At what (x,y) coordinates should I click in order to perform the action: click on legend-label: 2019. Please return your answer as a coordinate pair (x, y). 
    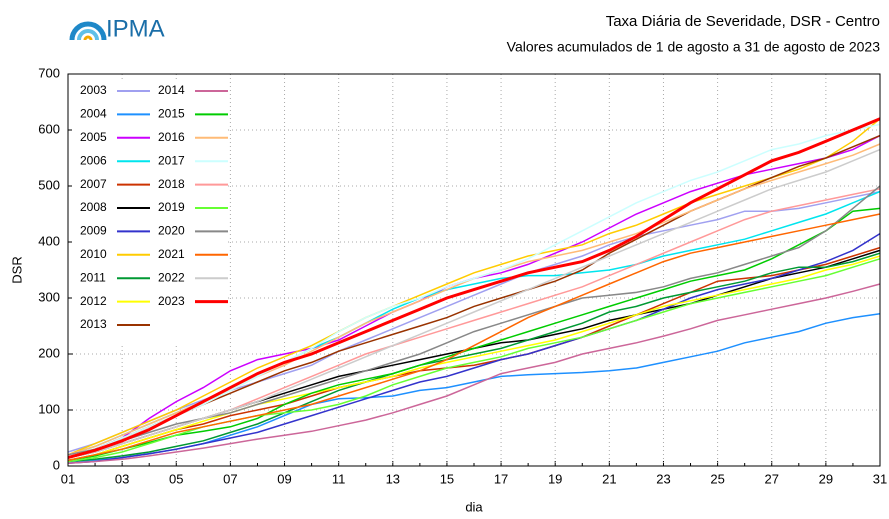
    Looking at the image, I should click on (171, 207).